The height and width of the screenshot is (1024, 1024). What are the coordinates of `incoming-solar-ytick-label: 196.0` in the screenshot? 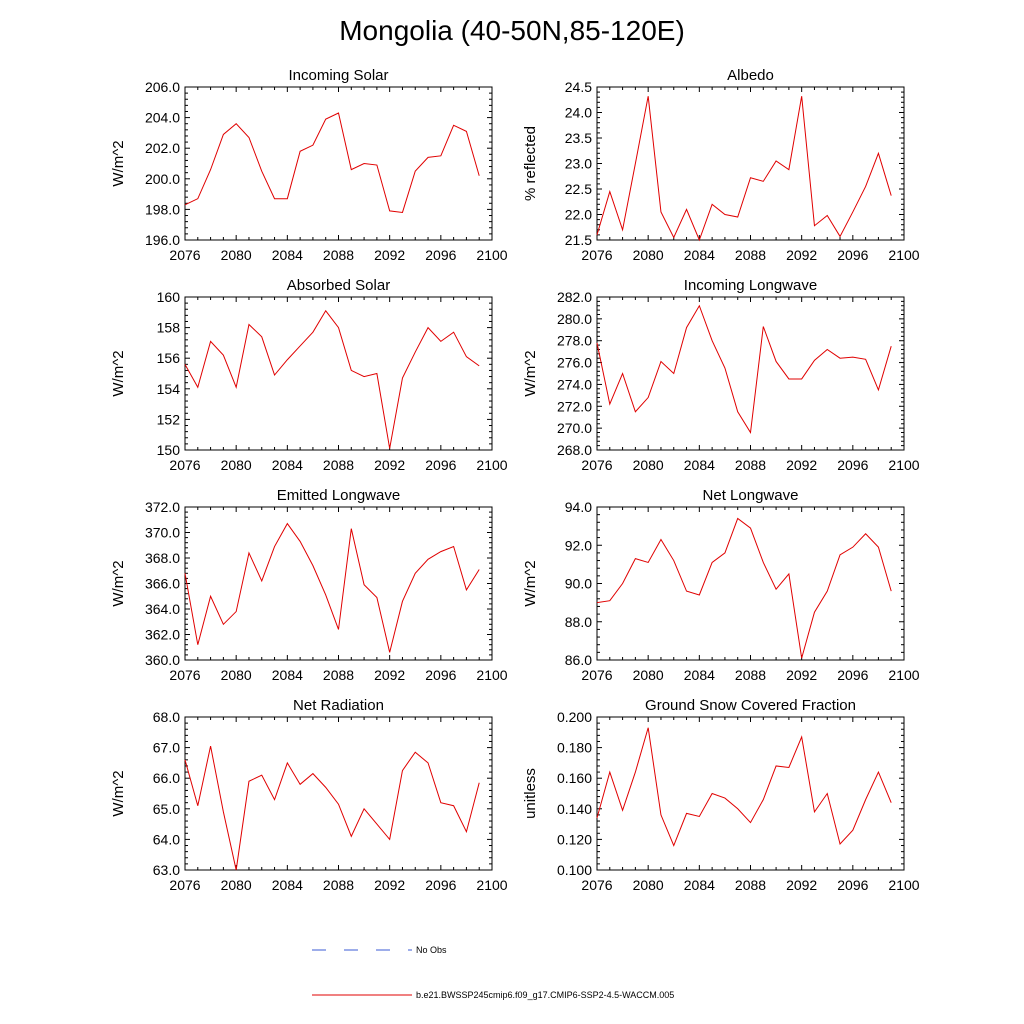 It's located at (162, 240).